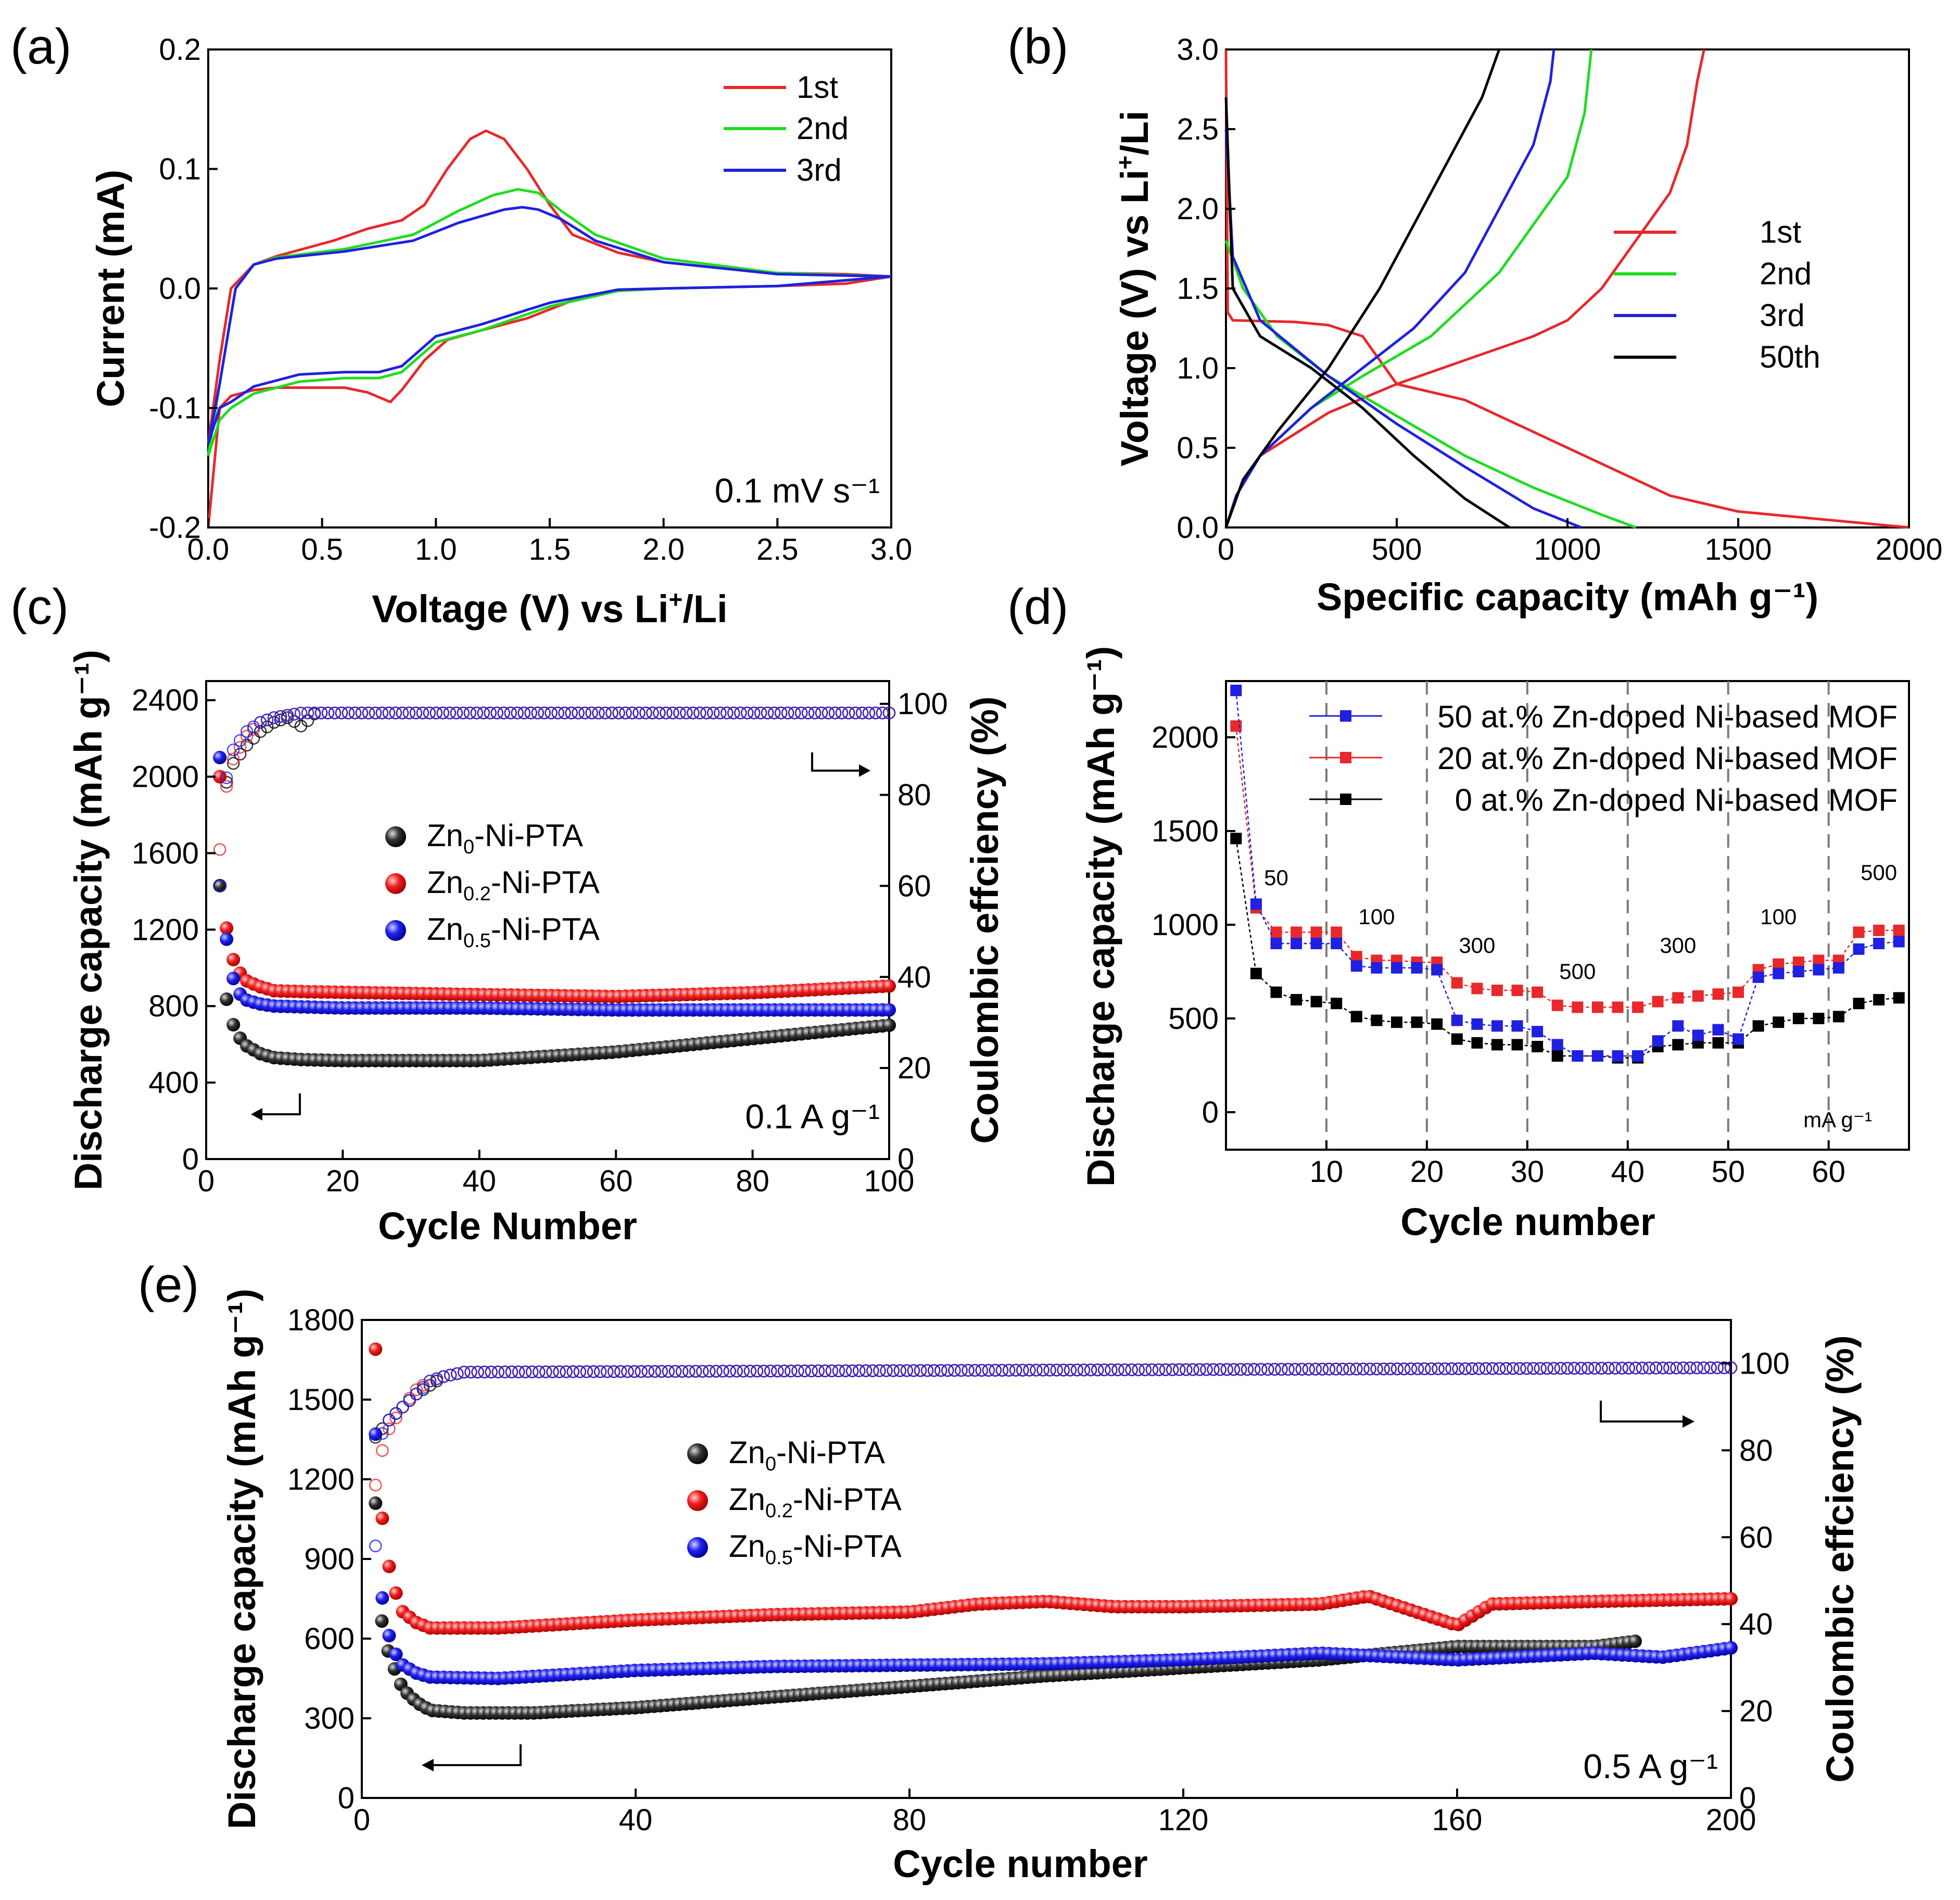 Image resolution: width=1960 pixels, height=1900 pixels. What do you see at coordinates (361, 1820) in the screenshot?
I see `x-tick-label: 0` at bounding box center [361, 1820].